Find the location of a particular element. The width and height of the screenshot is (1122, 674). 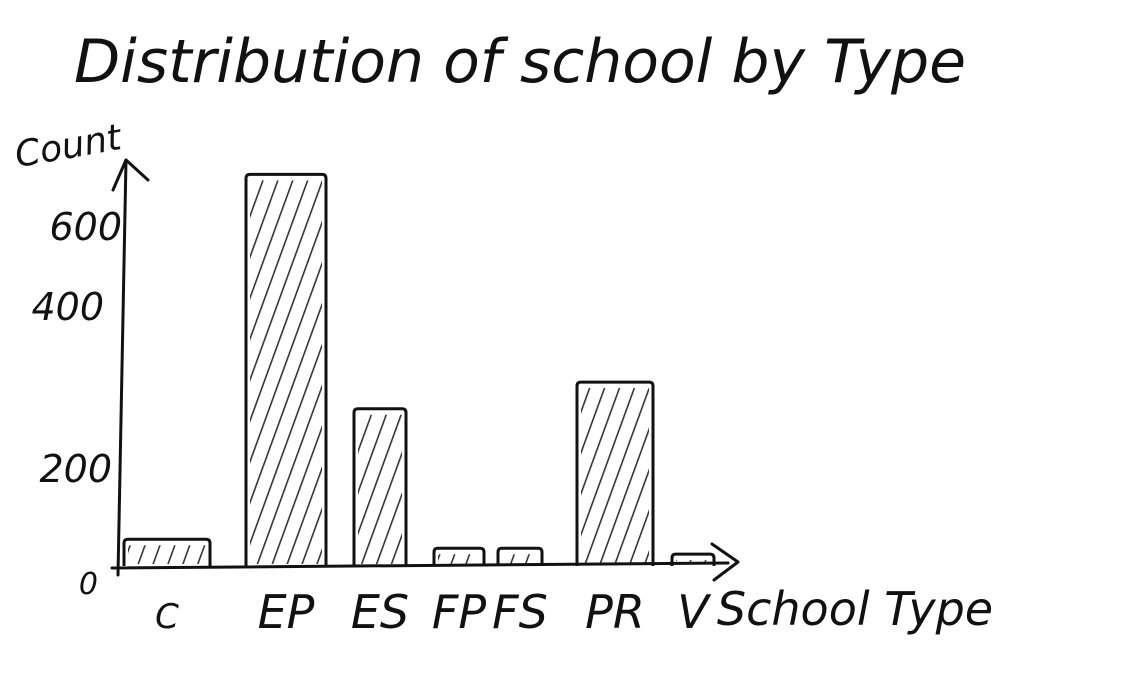

y-axis-tick-labels: 0 200 400 600 is located at coordinates (76, 403).